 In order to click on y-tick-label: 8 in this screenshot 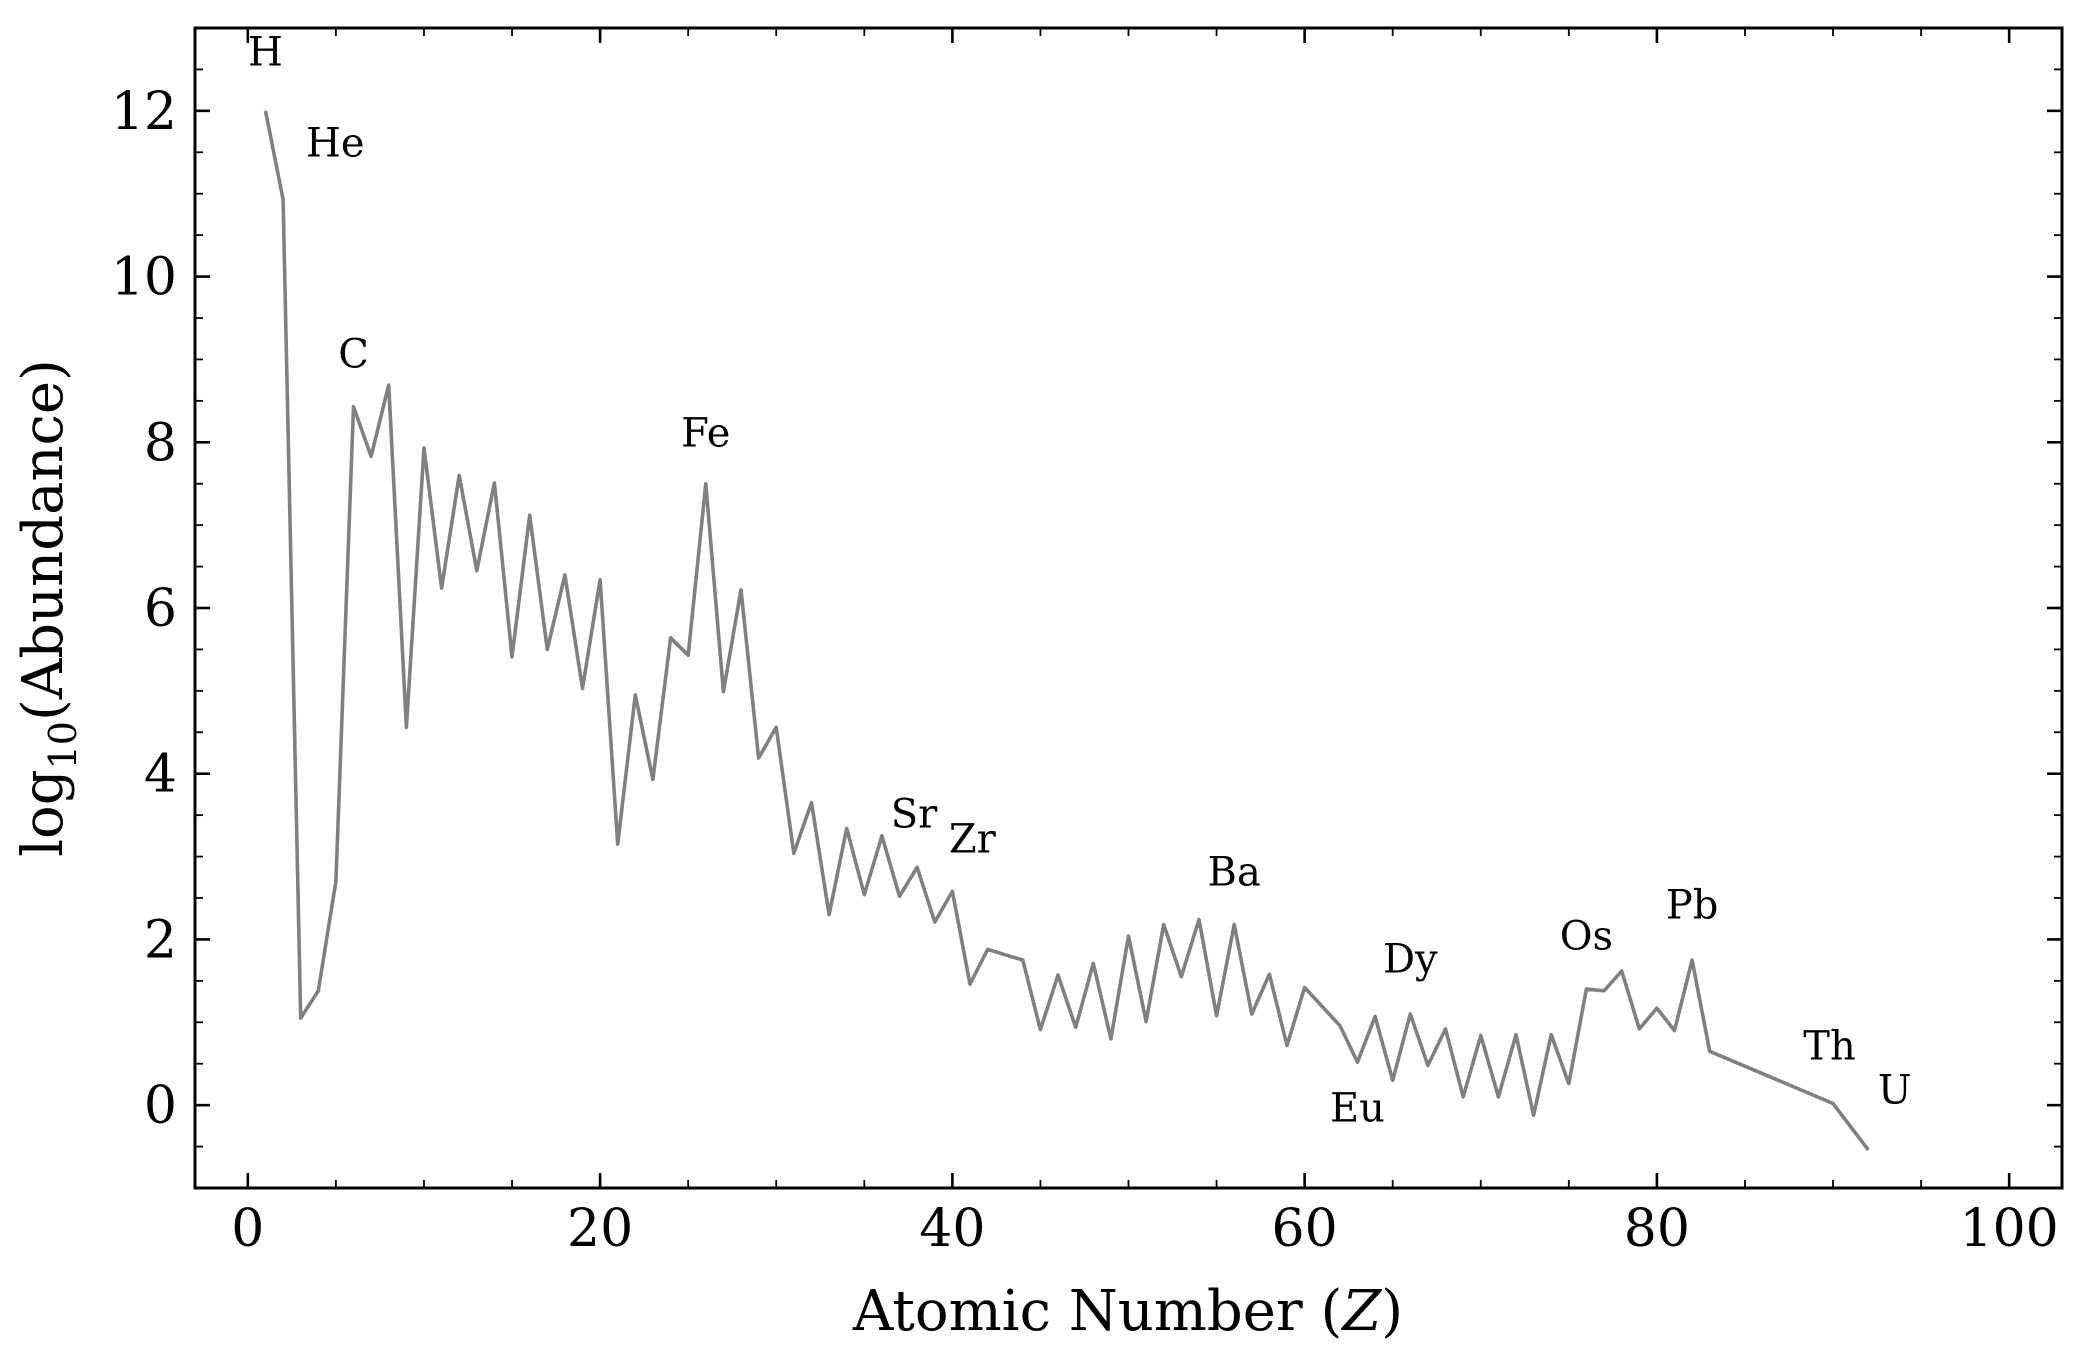, I will do `click(160, 443)`.